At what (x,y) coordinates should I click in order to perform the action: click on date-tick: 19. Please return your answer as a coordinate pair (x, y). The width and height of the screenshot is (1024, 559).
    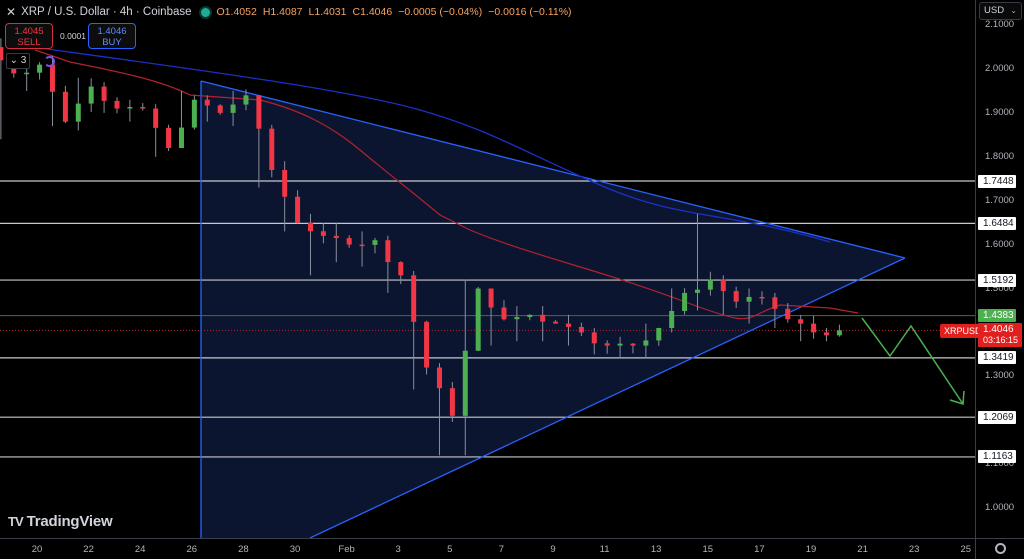
    Looking at the image, I should click on (811, 549).